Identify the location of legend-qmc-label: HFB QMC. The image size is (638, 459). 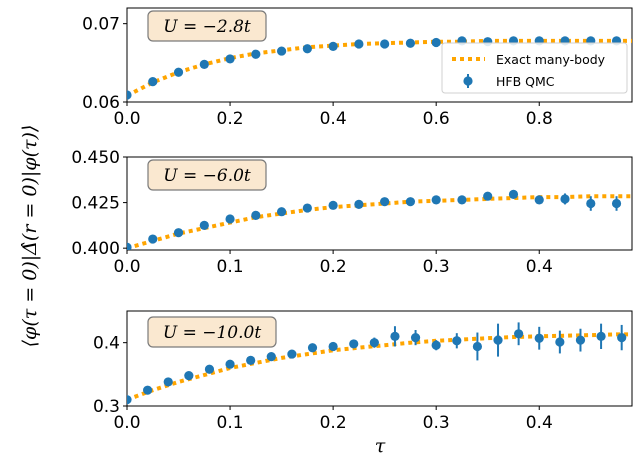
(525, 81).